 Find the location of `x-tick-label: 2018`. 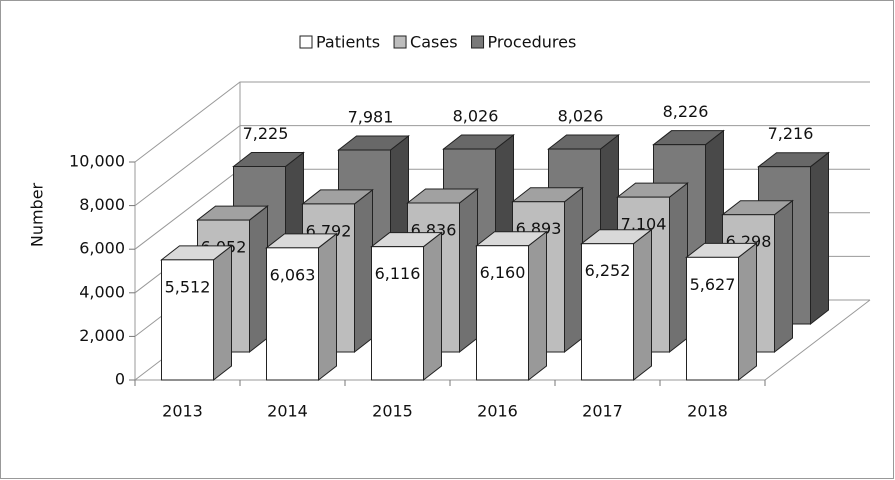

x-tick-label: 2018 is located at coordinates (707, 411).